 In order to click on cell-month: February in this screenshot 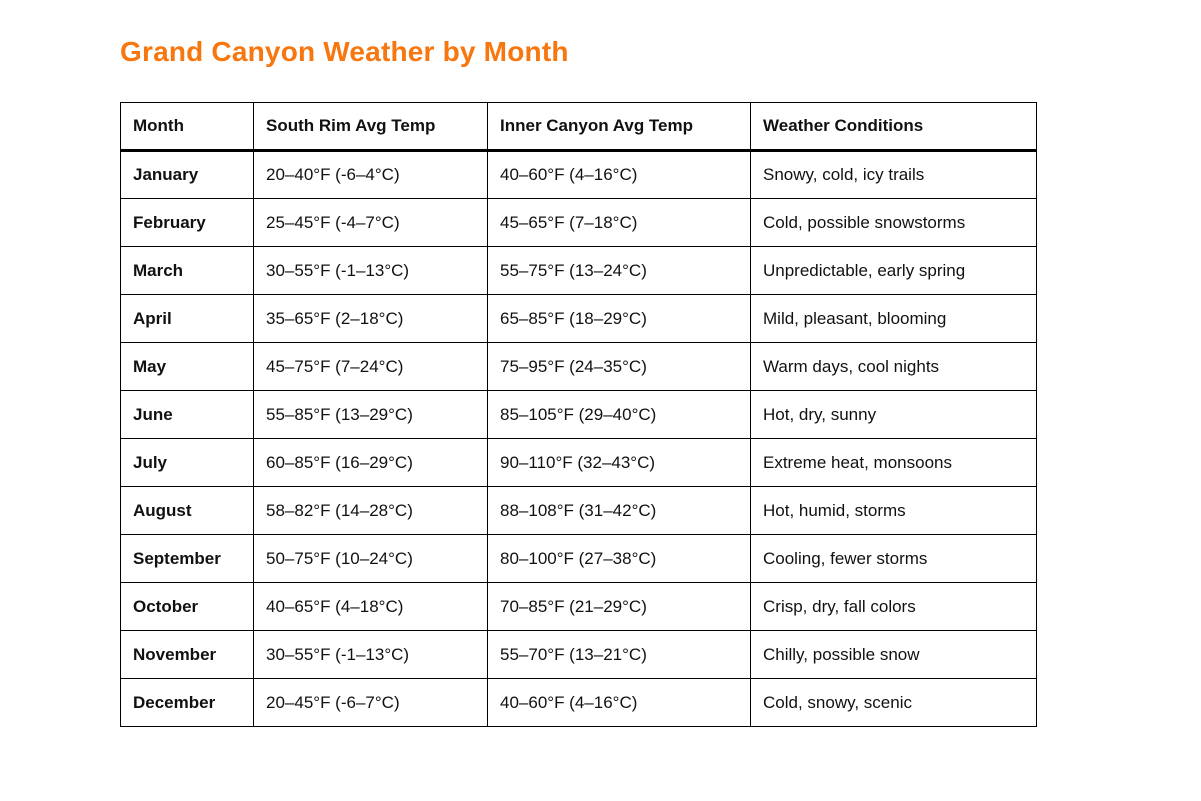, I will do `click(187, 222)`.